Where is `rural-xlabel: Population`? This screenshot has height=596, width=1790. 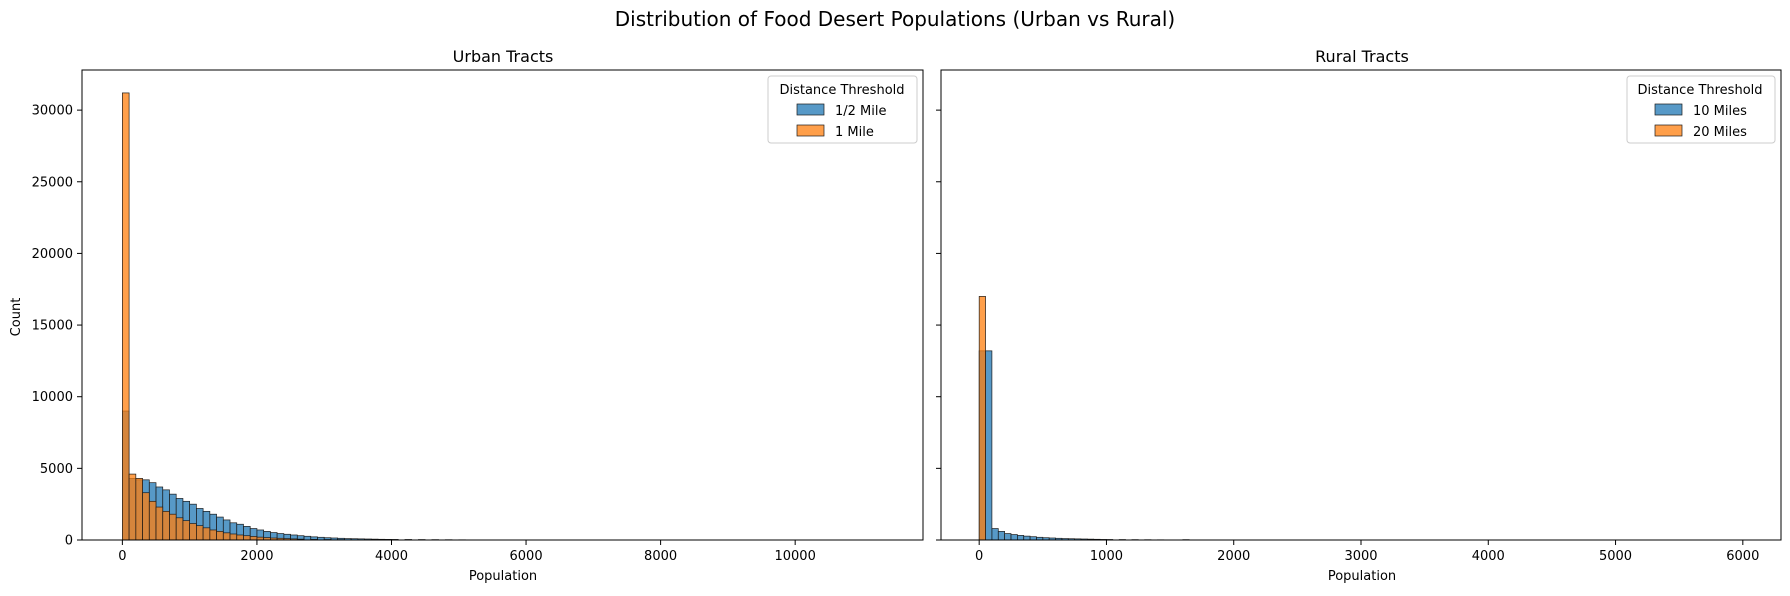
rural-xlabel: Population is located at coordinates (1362, 576).